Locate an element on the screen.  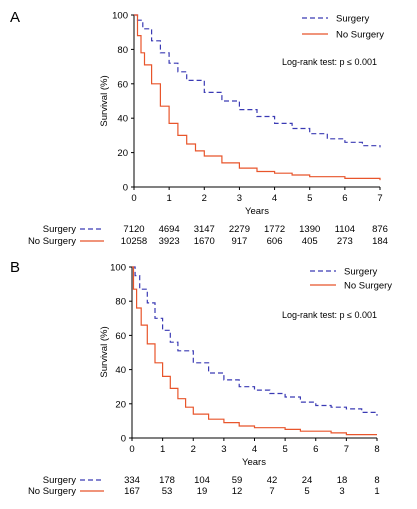
risk-table-cell: 1 is located at coordinates (376, 491).